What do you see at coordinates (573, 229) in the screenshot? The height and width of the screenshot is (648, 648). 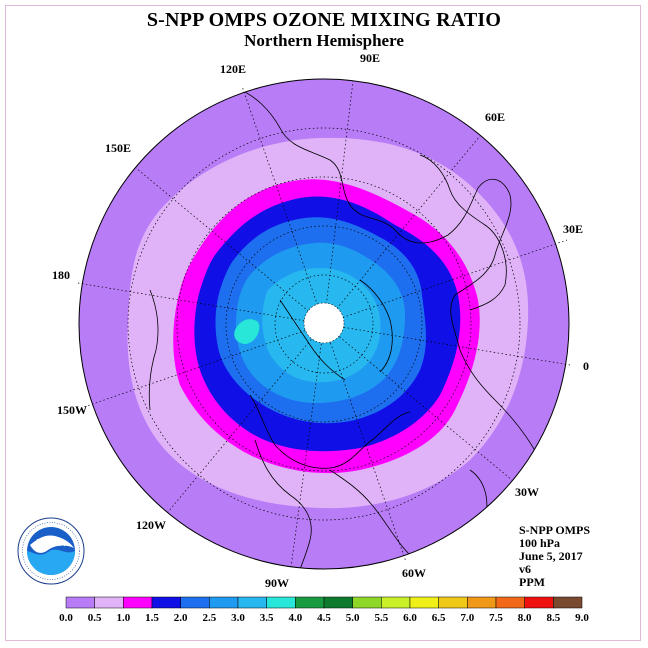 I see `lon-label-30e: 30E` at bounding box center [573, 229].